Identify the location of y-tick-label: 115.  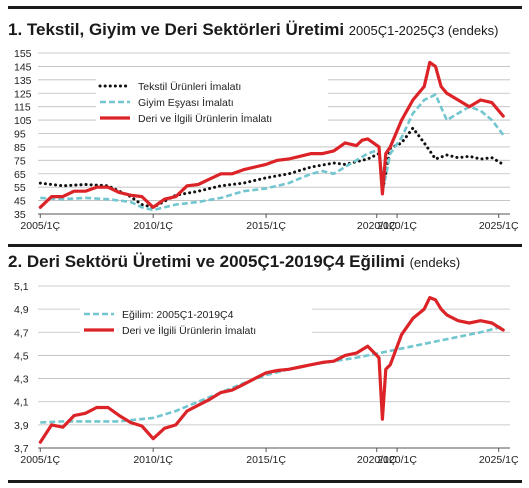
(22, 108).